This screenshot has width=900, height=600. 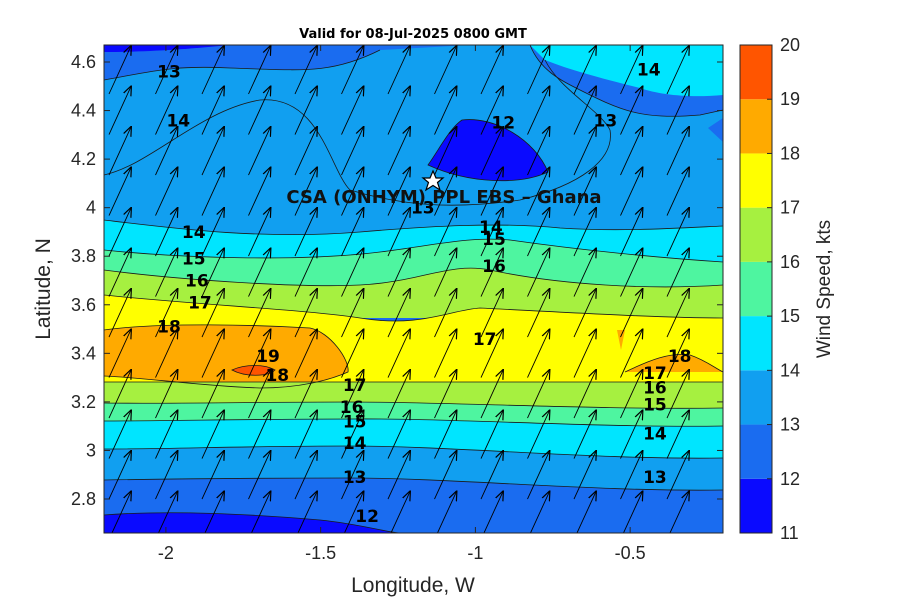 I want to click on y-tick-label: 4.6, so click(x=83, y=62).